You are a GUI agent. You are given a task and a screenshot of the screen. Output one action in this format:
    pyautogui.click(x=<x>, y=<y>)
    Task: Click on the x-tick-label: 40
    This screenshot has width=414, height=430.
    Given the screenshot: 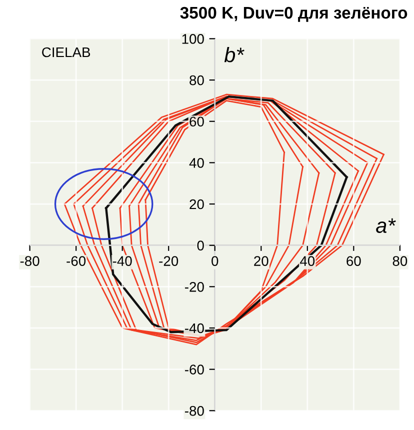 What is the action you would take?
    pyautogui.click(x=307, y=261)
    